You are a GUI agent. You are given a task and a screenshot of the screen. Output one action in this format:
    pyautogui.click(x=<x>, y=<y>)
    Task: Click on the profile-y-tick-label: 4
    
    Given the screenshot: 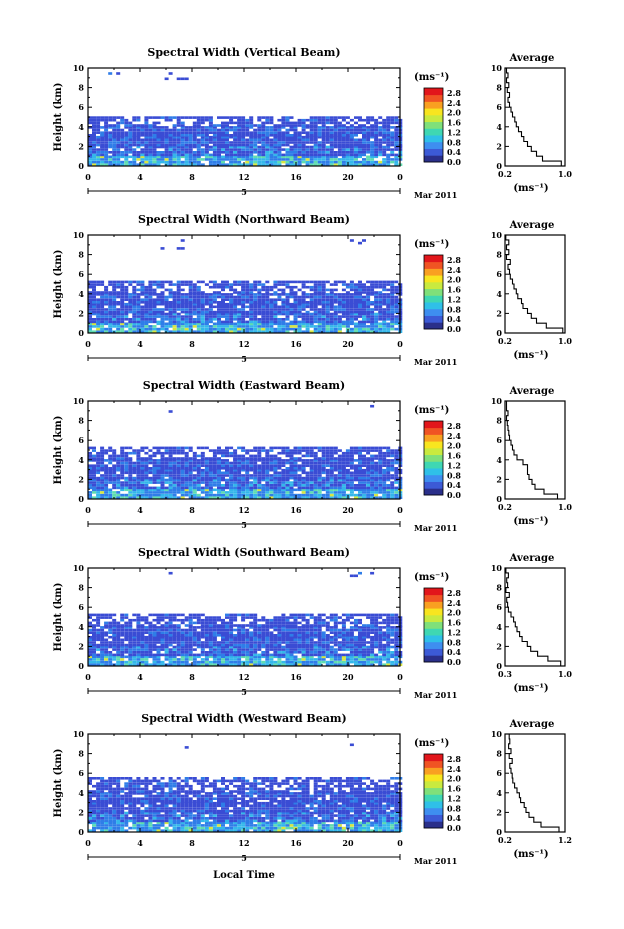 What is the action you would take?
    pyautogui.click(x=499, y=294)
    